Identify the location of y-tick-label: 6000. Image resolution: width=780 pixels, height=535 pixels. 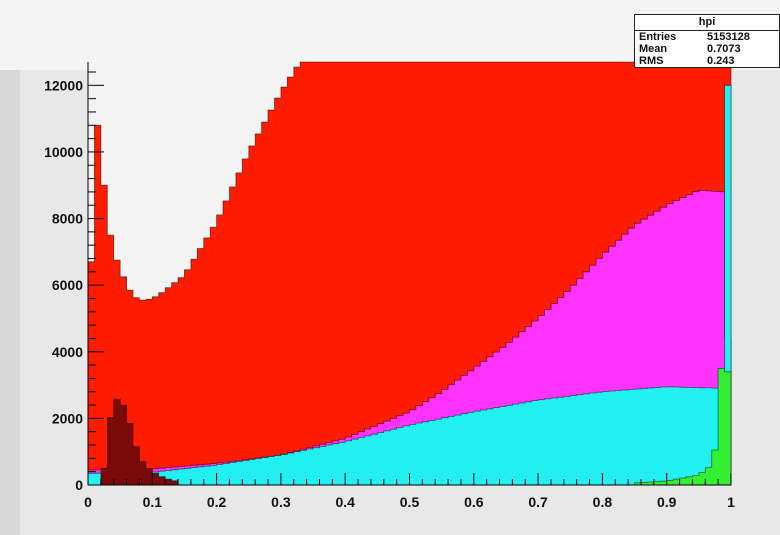
(67, 285).